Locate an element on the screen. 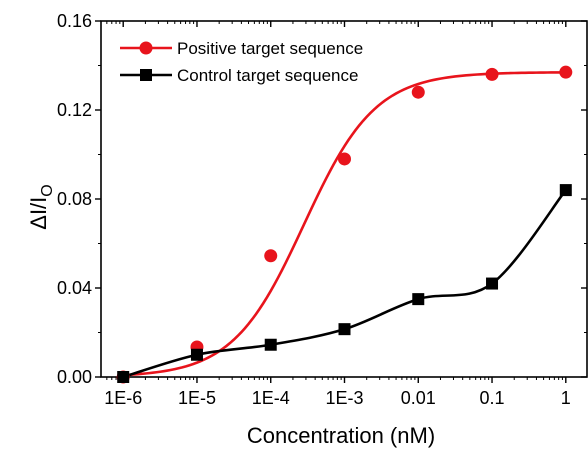 This screenshot has height=454, width=588. y-axis-title: ΔI/IO is located at coordinates (41, 207).